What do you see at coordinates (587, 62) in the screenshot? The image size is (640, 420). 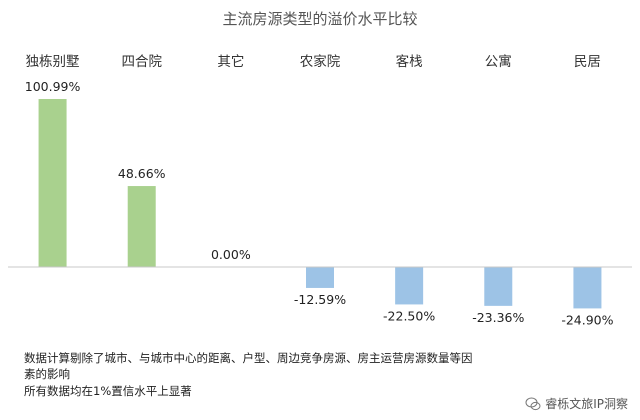 I see `category-label: 民居` at bounding box center [587, 62].